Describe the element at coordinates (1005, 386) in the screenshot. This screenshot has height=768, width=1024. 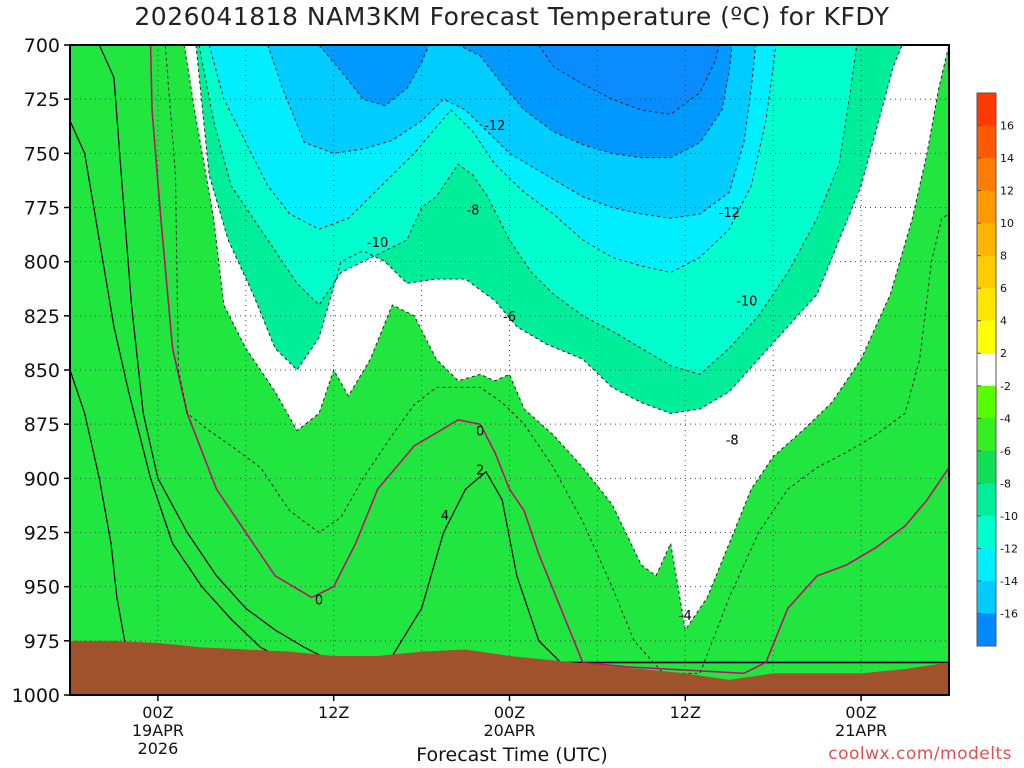
I see `colorbar-label: -2` at that location.